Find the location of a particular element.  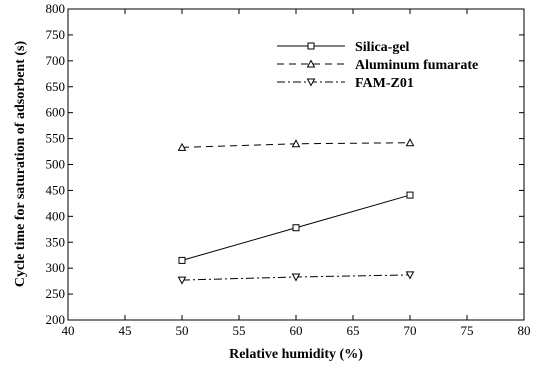

legend-label: Silica-gel is located at coordinates (382, 47).